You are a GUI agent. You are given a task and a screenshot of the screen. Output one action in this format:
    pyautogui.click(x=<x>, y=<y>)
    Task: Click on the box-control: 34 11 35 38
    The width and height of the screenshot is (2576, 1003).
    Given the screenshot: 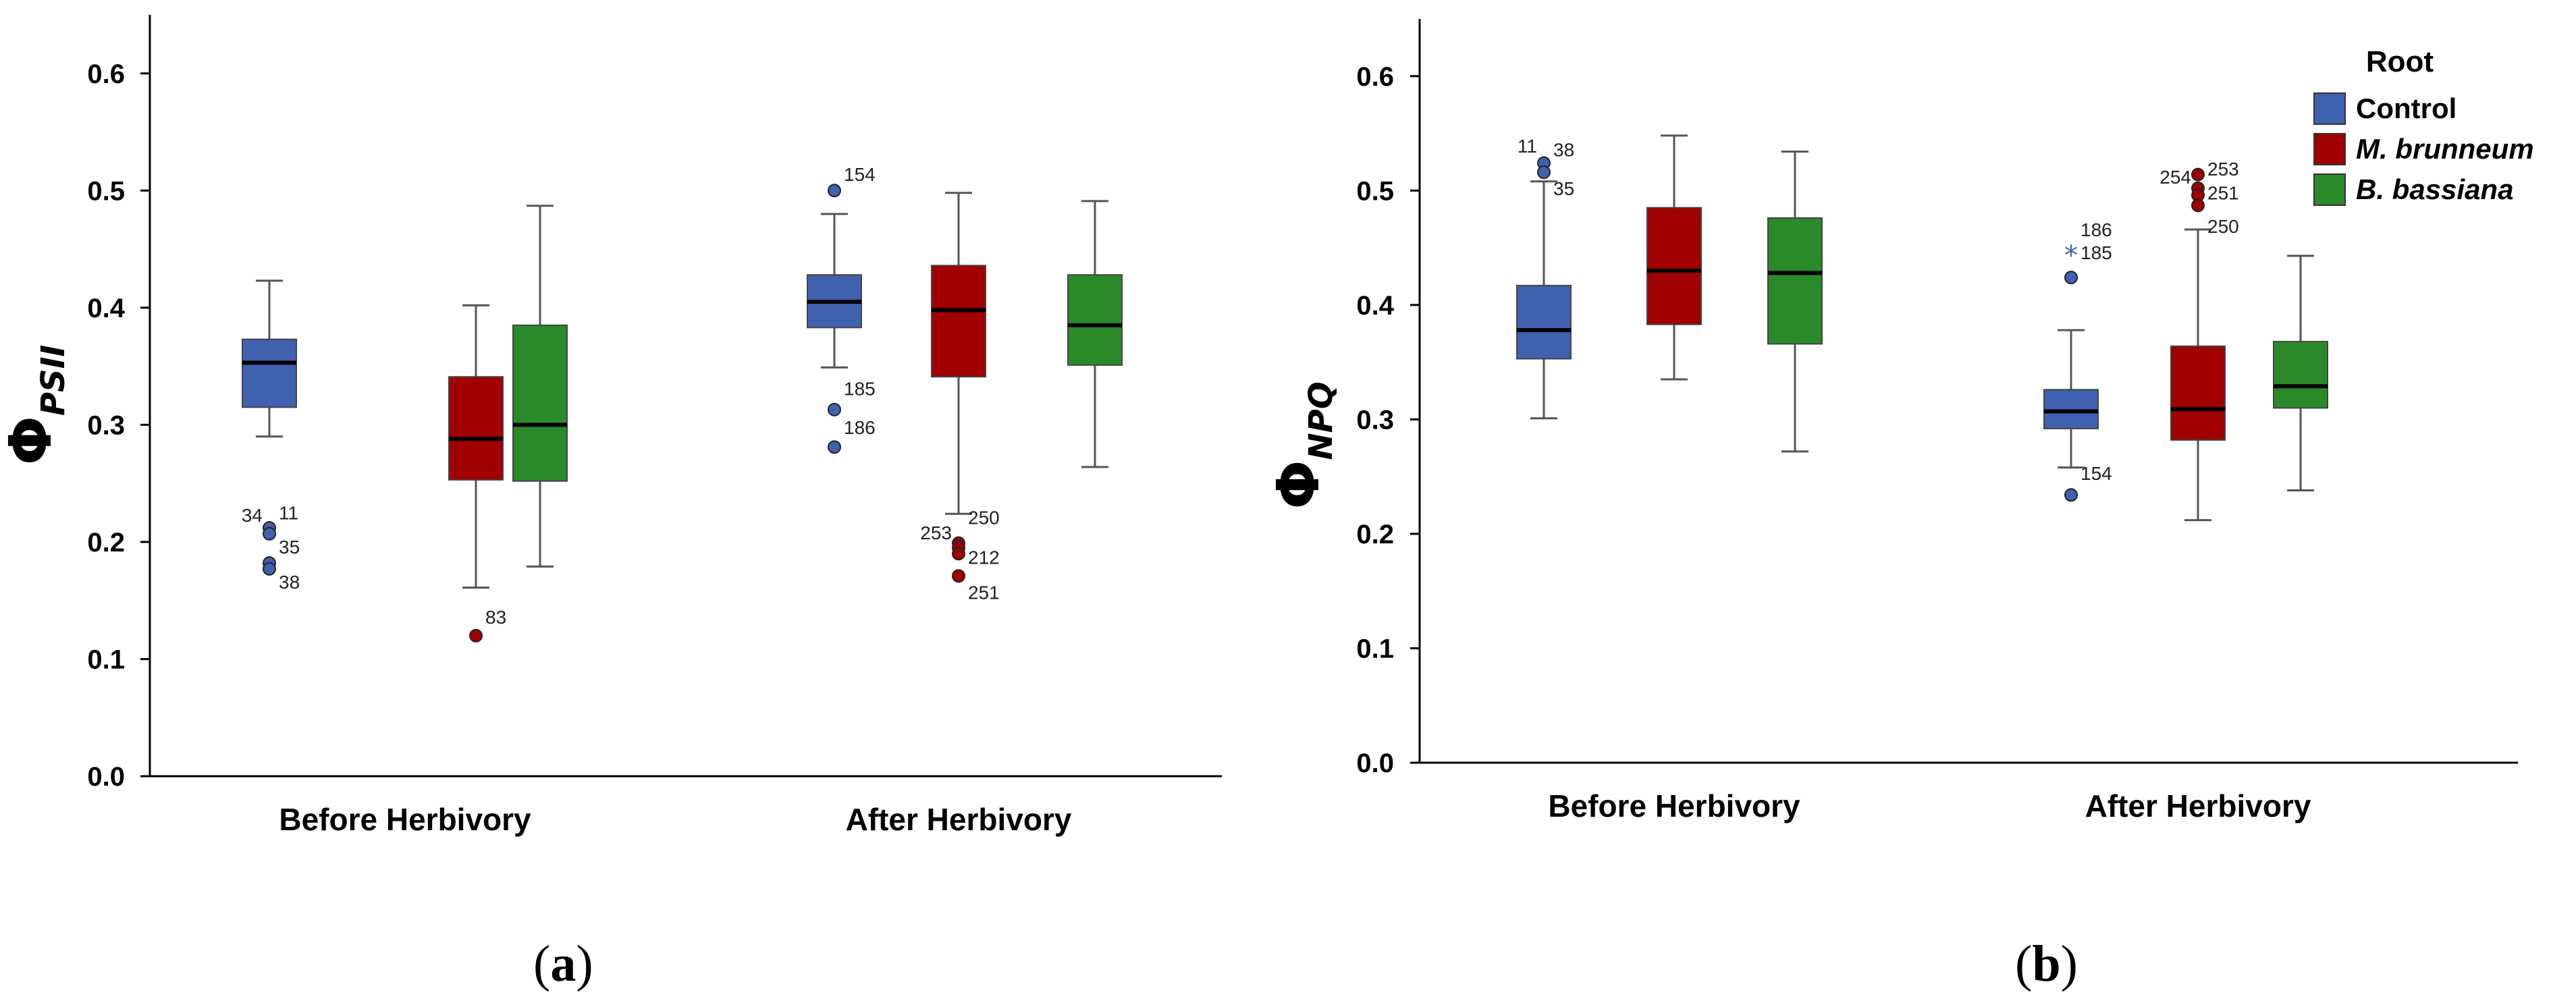 What is the action you would take?
    pyautogui.click(x=271, y=436)
    